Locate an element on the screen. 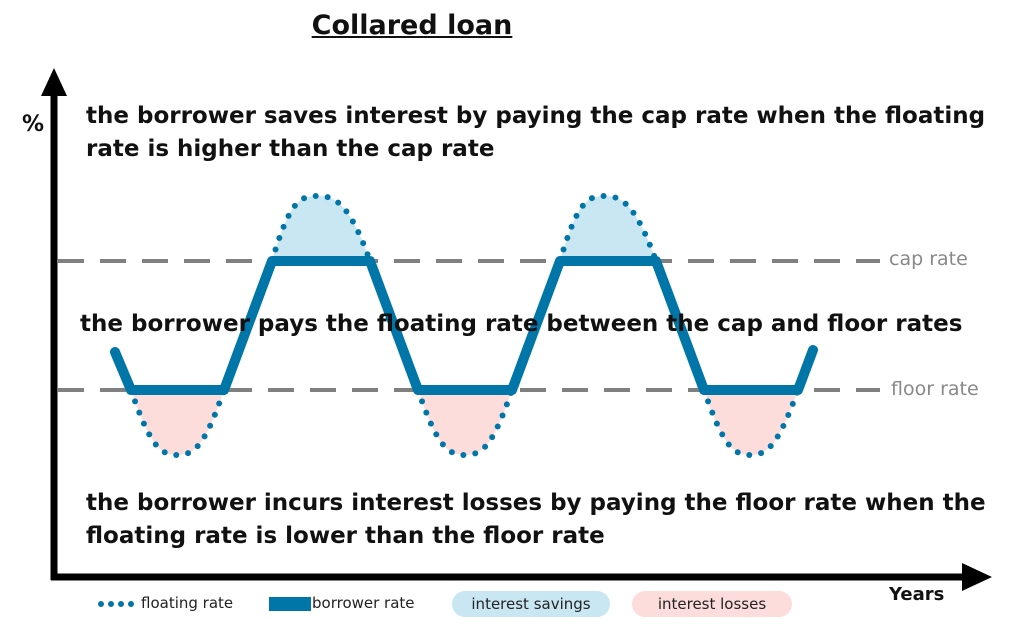  diagram-title: Collared loan is located at coordinates (412, 25).